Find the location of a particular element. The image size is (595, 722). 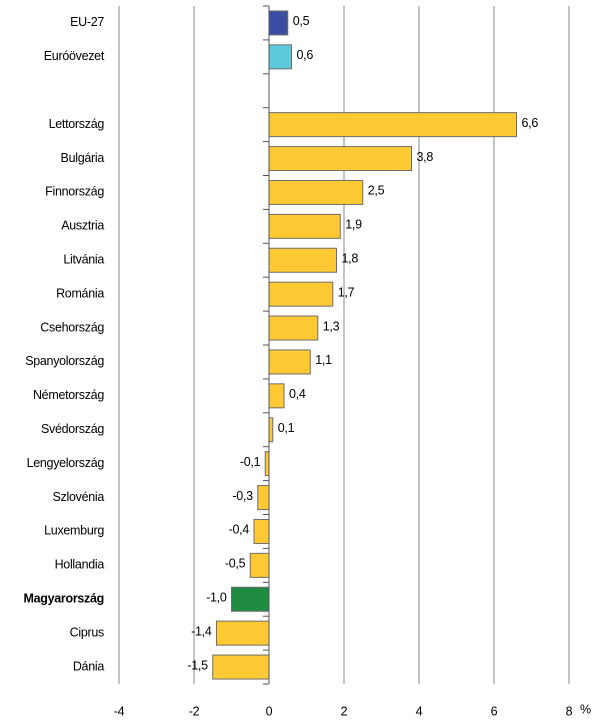

category-label: Bulgária is located at coordinates (83, 158).